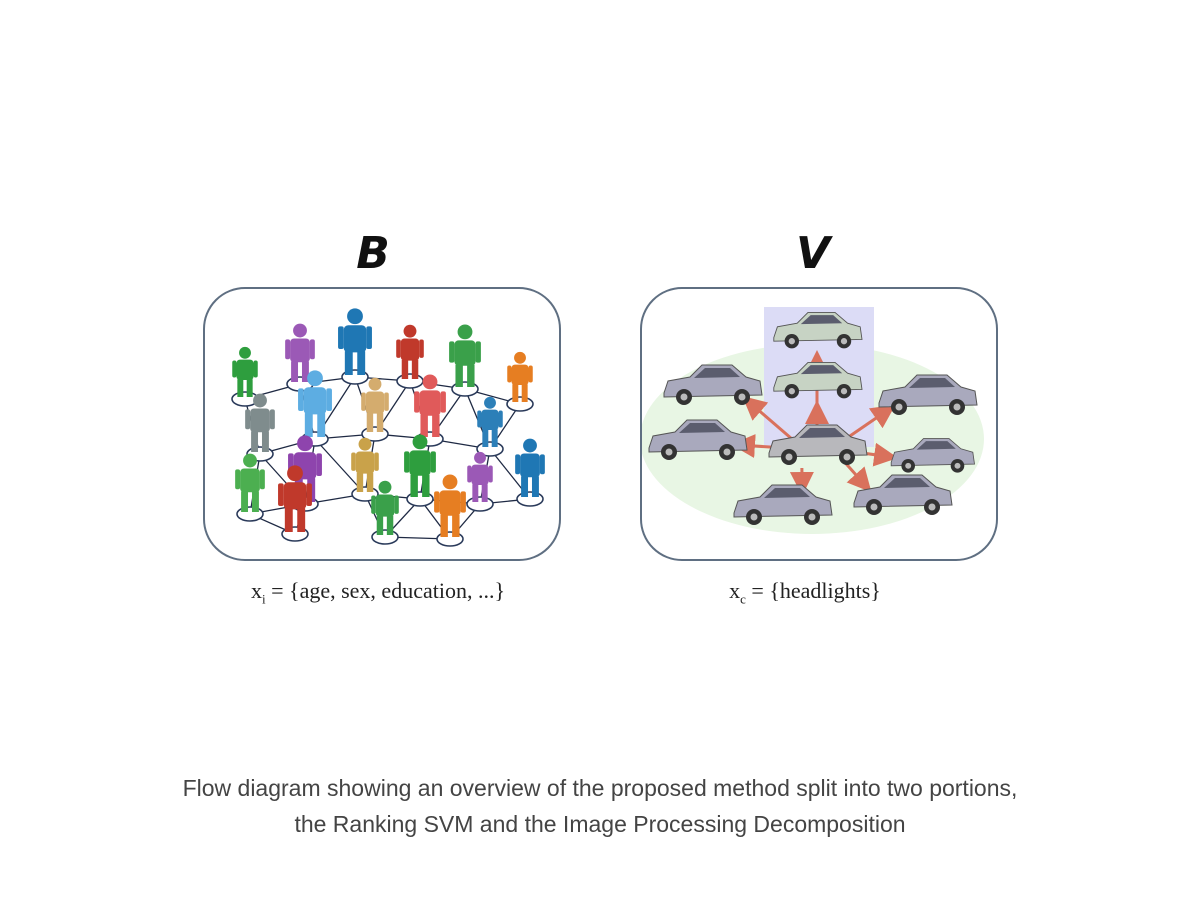  What do you see at coordinates (263, 599) in the screenshot?
I see `formula-subscript: i` at bounding box center [263, 599].